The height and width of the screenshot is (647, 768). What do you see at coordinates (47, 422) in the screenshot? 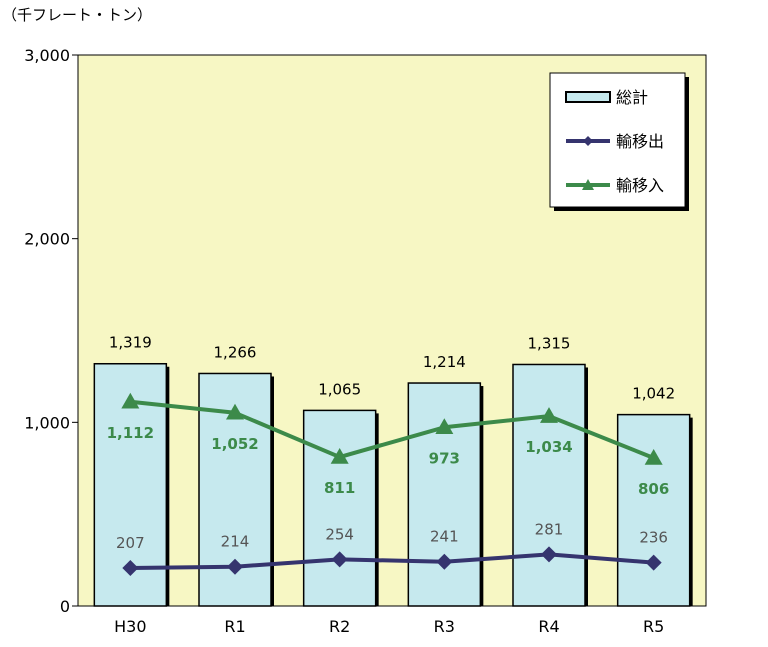
I see `y-tick-label: 1,000` at bounding box center [47, 422].